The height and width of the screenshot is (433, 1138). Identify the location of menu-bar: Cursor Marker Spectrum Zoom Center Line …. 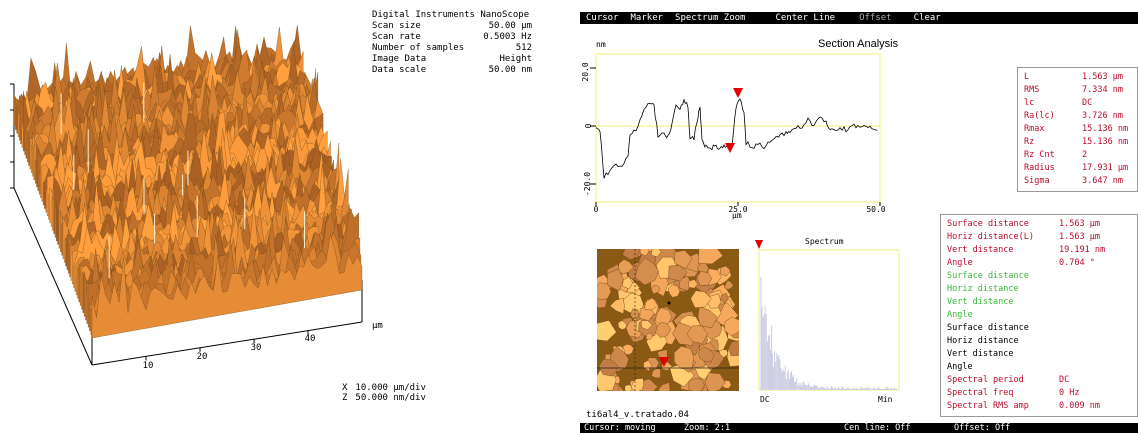
(859, 18).